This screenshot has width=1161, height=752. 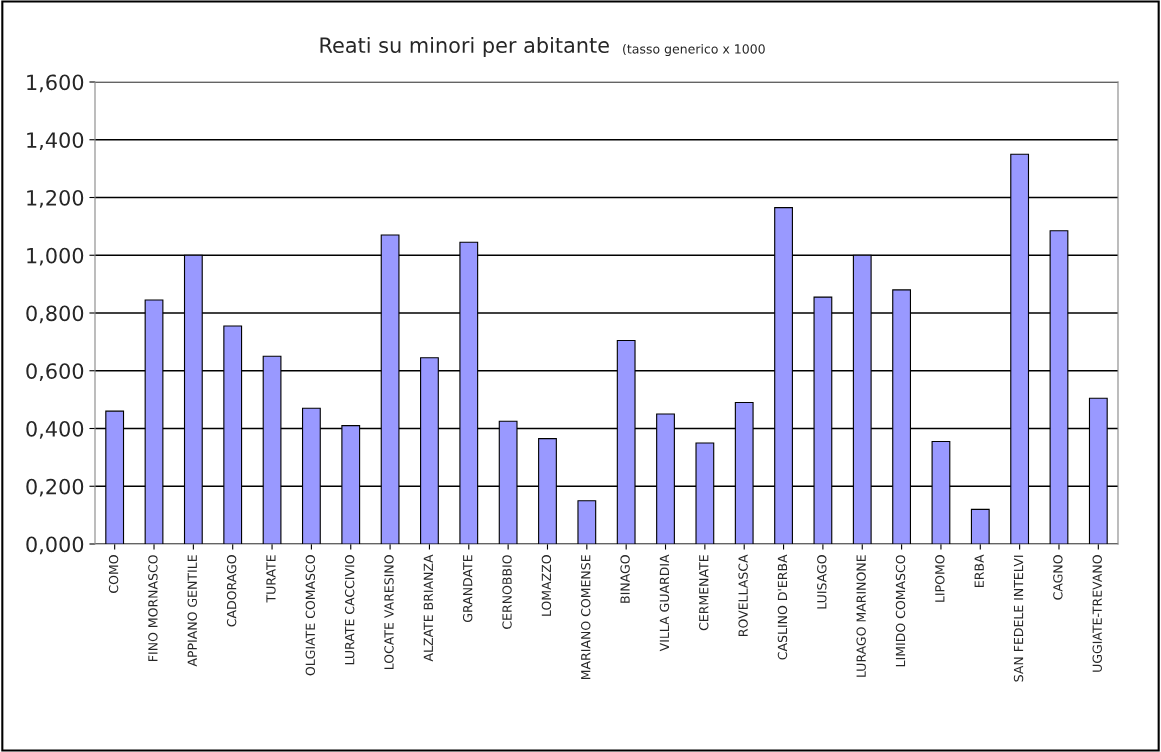 I want to click on x-tick-label: CASLINO D'ERBA, so click(x=782, y=607).